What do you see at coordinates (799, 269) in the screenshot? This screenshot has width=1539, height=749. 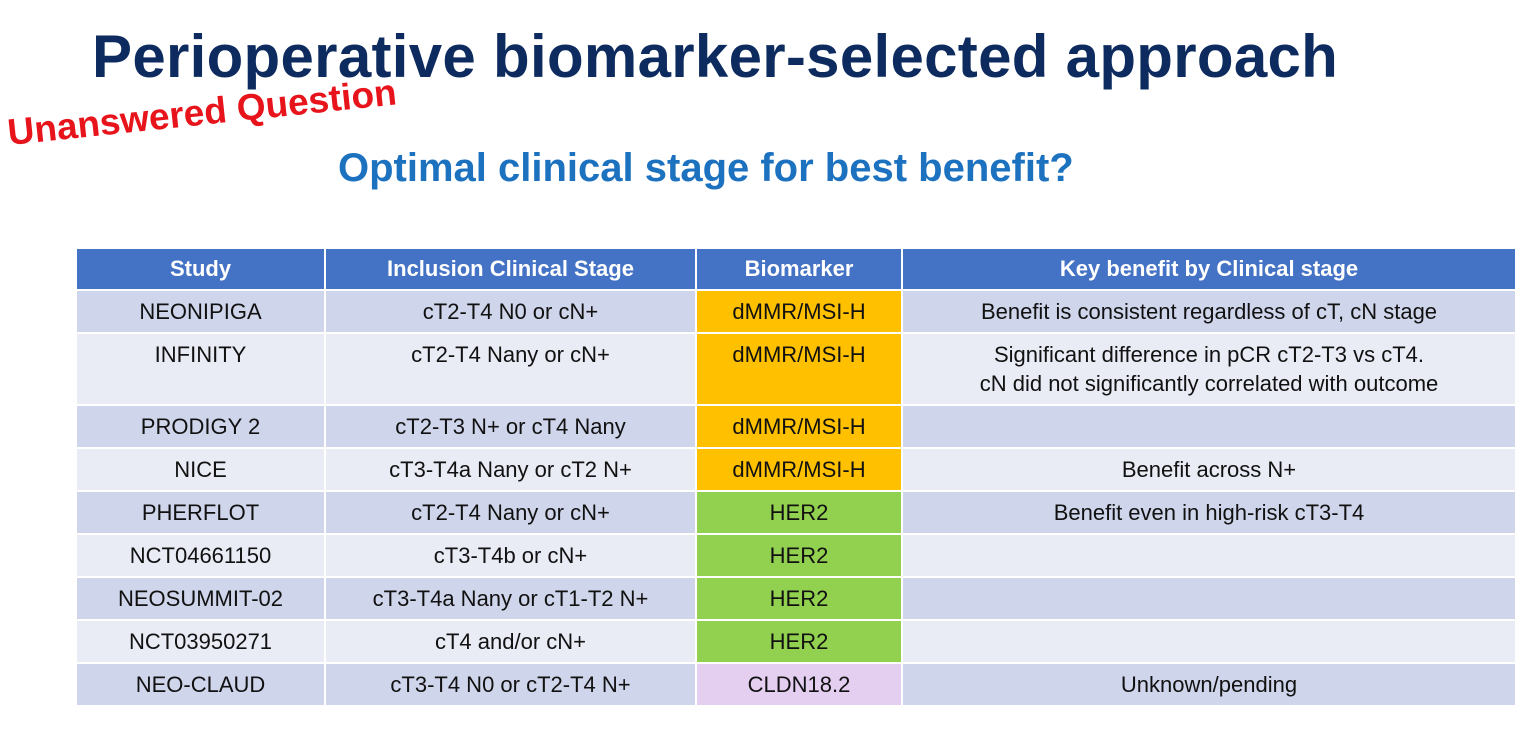 I see `header-biomarker: Biomarker` at bounding box center [799, 269].